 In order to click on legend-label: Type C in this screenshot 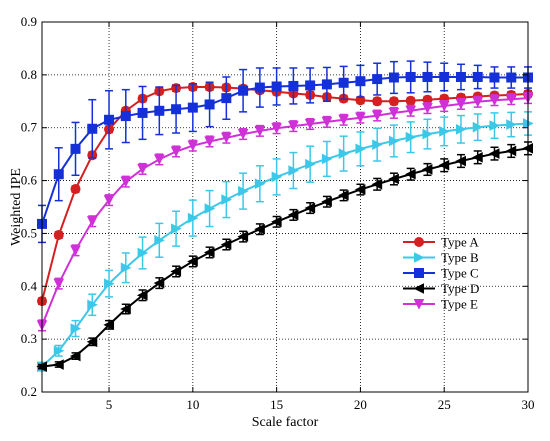, I will do `click(460, 273)`.